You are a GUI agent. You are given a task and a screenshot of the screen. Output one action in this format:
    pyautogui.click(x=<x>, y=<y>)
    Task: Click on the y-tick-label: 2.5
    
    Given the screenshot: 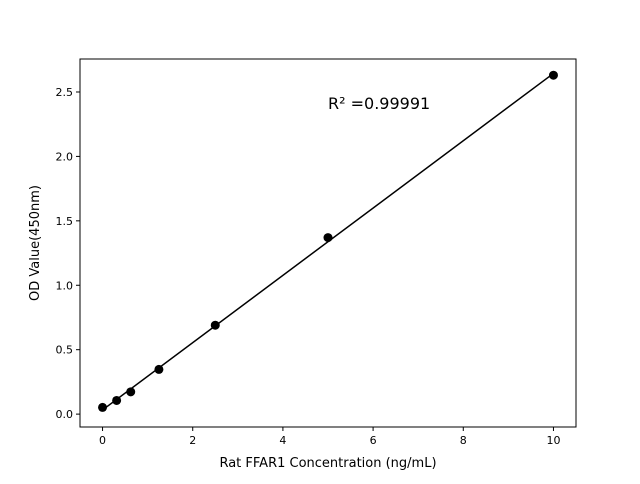 What is the action you would take?
    pyautogui.click(x=65, y=92)
    